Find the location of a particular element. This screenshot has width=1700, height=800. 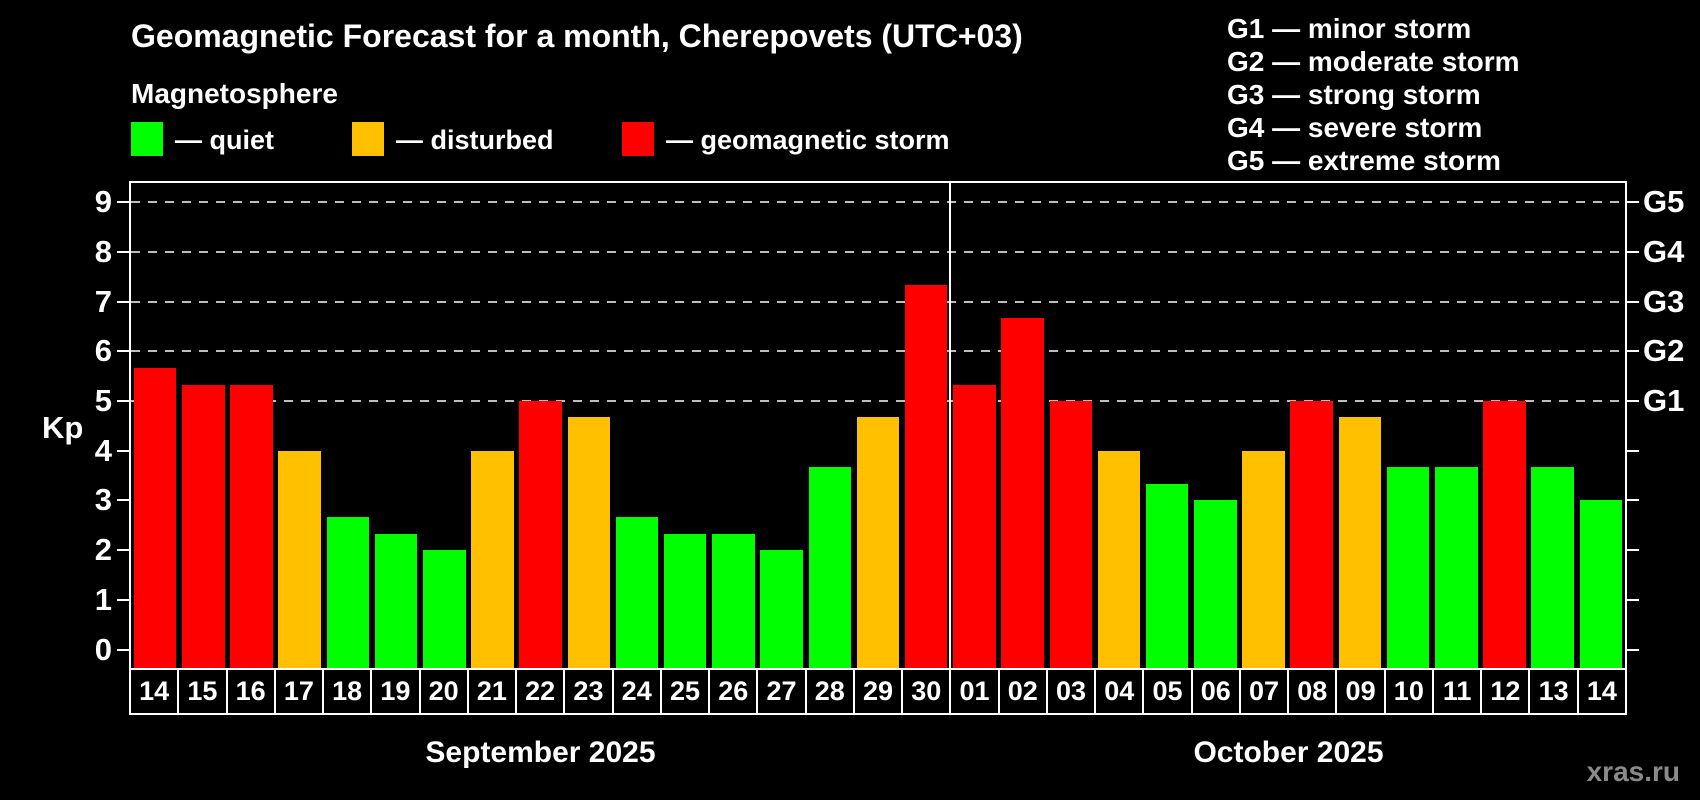

x-axis-day-september-25: 25 is located at coordinates (685, 691).